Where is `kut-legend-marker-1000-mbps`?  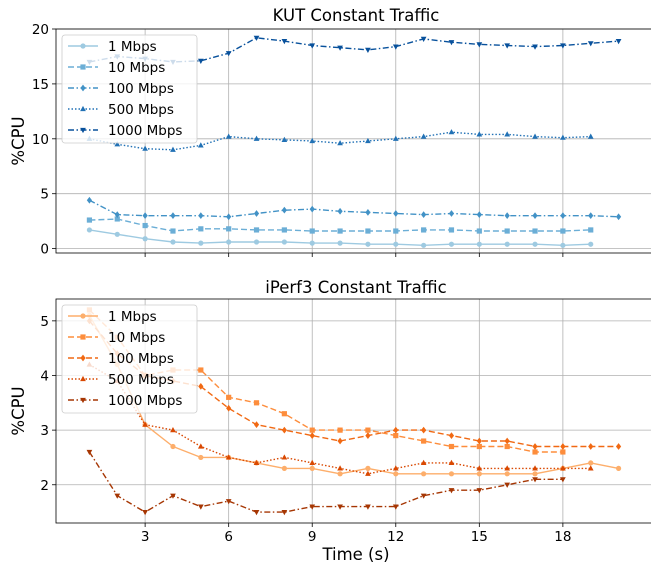 kut-legend-marker-1000-mbps is located at coordinates (83, 130).